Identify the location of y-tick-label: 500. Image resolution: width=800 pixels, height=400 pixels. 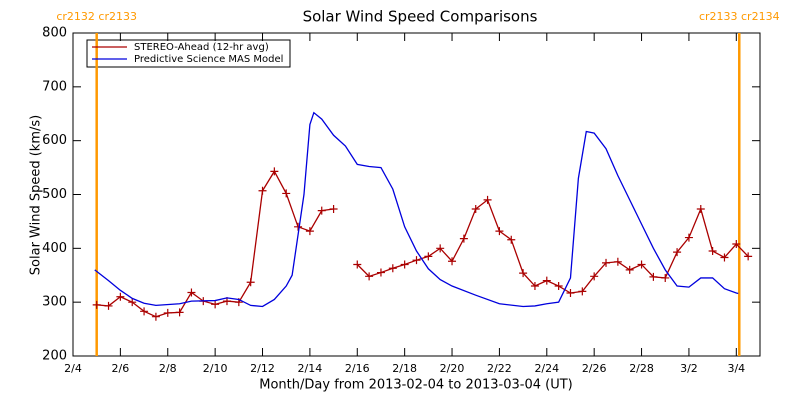
(54, 194).